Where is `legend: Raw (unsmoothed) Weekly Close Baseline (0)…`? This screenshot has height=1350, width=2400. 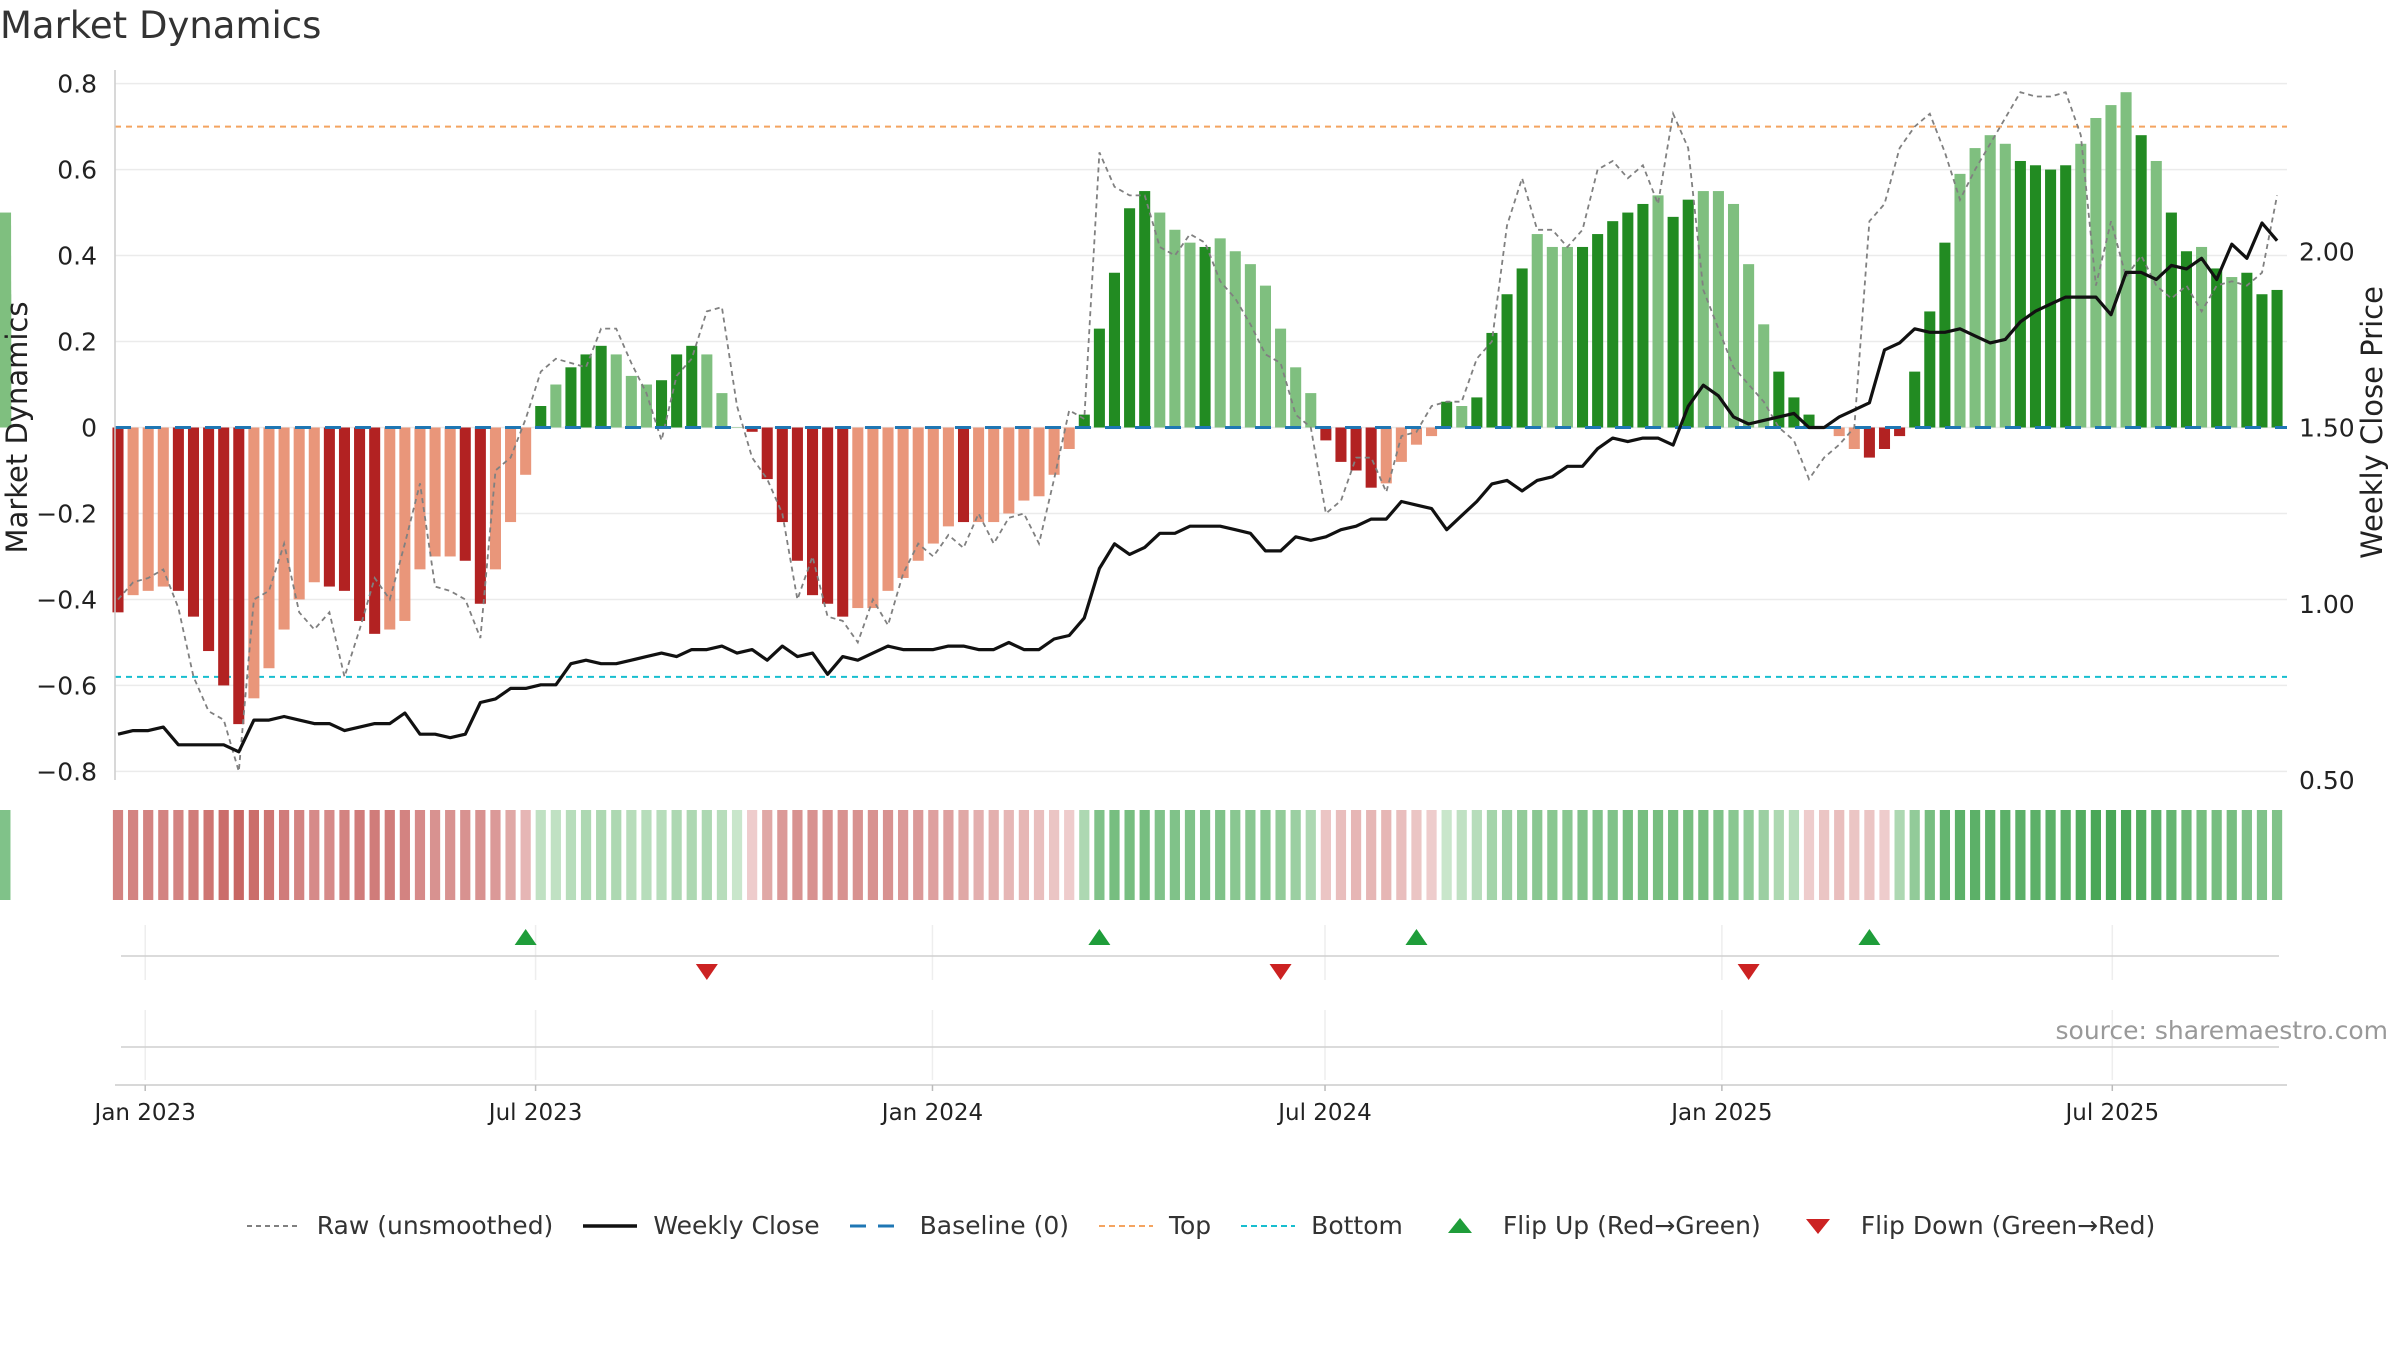 legend: Raw (unsmoothed) Weekly Close Baseline (0)… is located at coordinates (1200, 1225).